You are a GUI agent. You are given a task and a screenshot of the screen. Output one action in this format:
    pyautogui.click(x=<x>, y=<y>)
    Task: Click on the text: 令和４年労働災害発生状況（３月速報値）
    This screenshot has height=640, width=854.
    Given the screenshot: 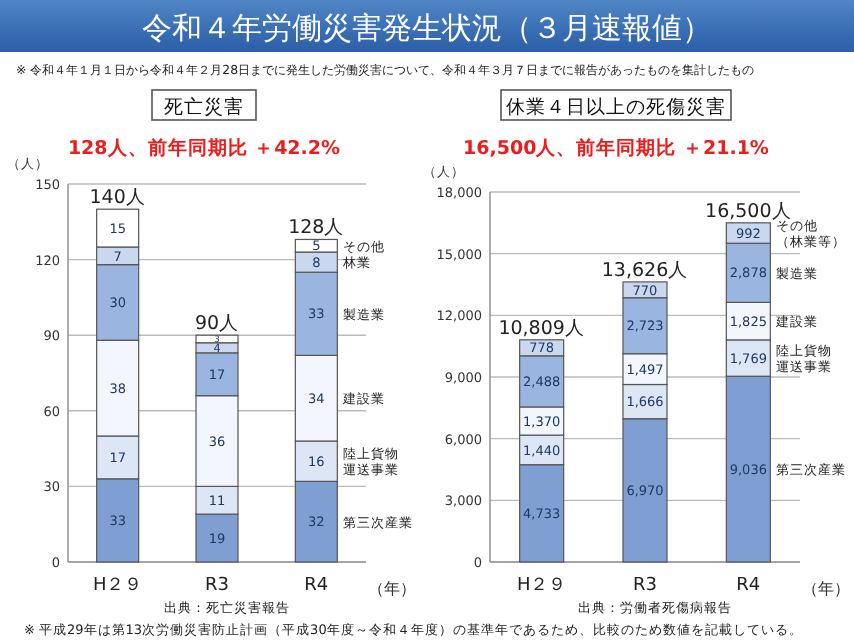 What is the action you would take?
    pyautogui.click(x=427, y=28)
    